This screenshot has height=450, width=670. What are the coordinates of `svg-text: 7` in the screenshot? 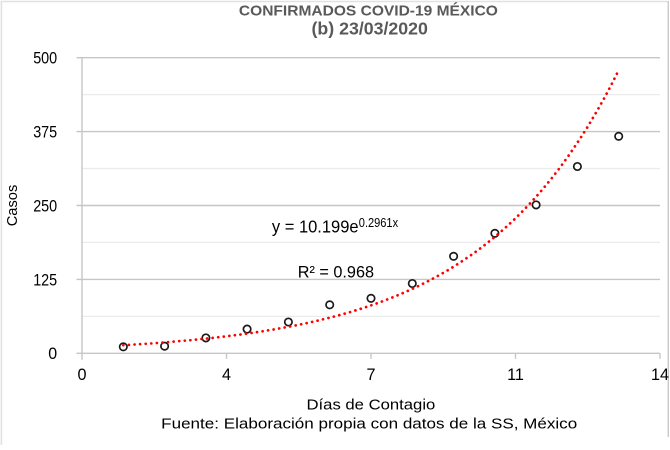 It's located at (370, 375).